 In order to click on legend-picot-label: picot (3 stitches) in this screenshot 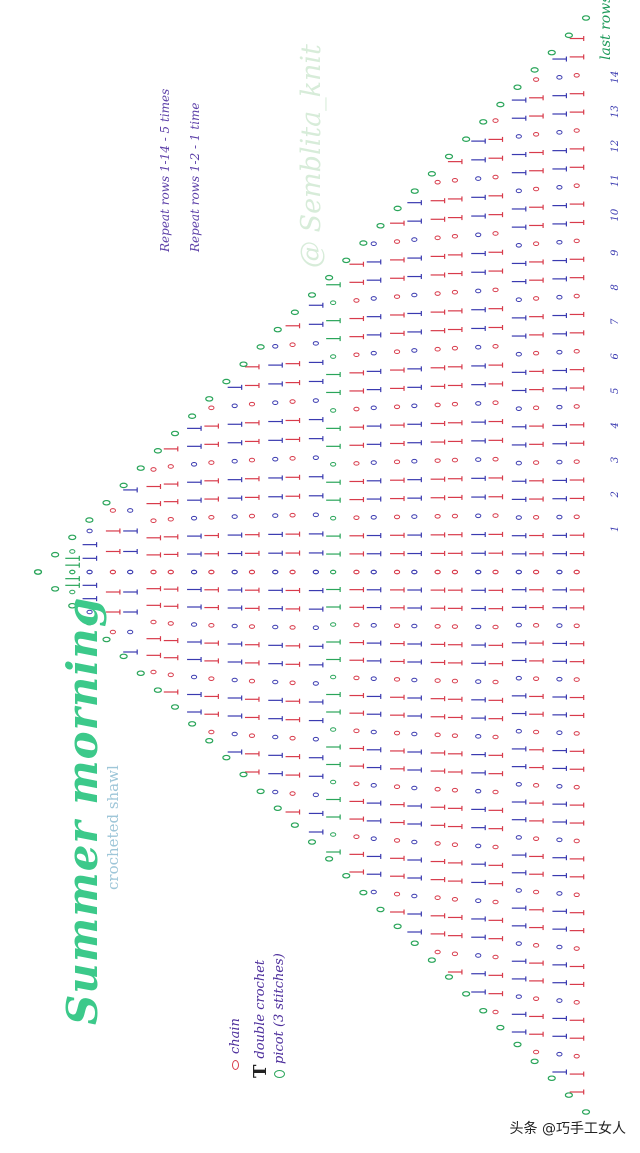, I will do `click(279, 1008)`.